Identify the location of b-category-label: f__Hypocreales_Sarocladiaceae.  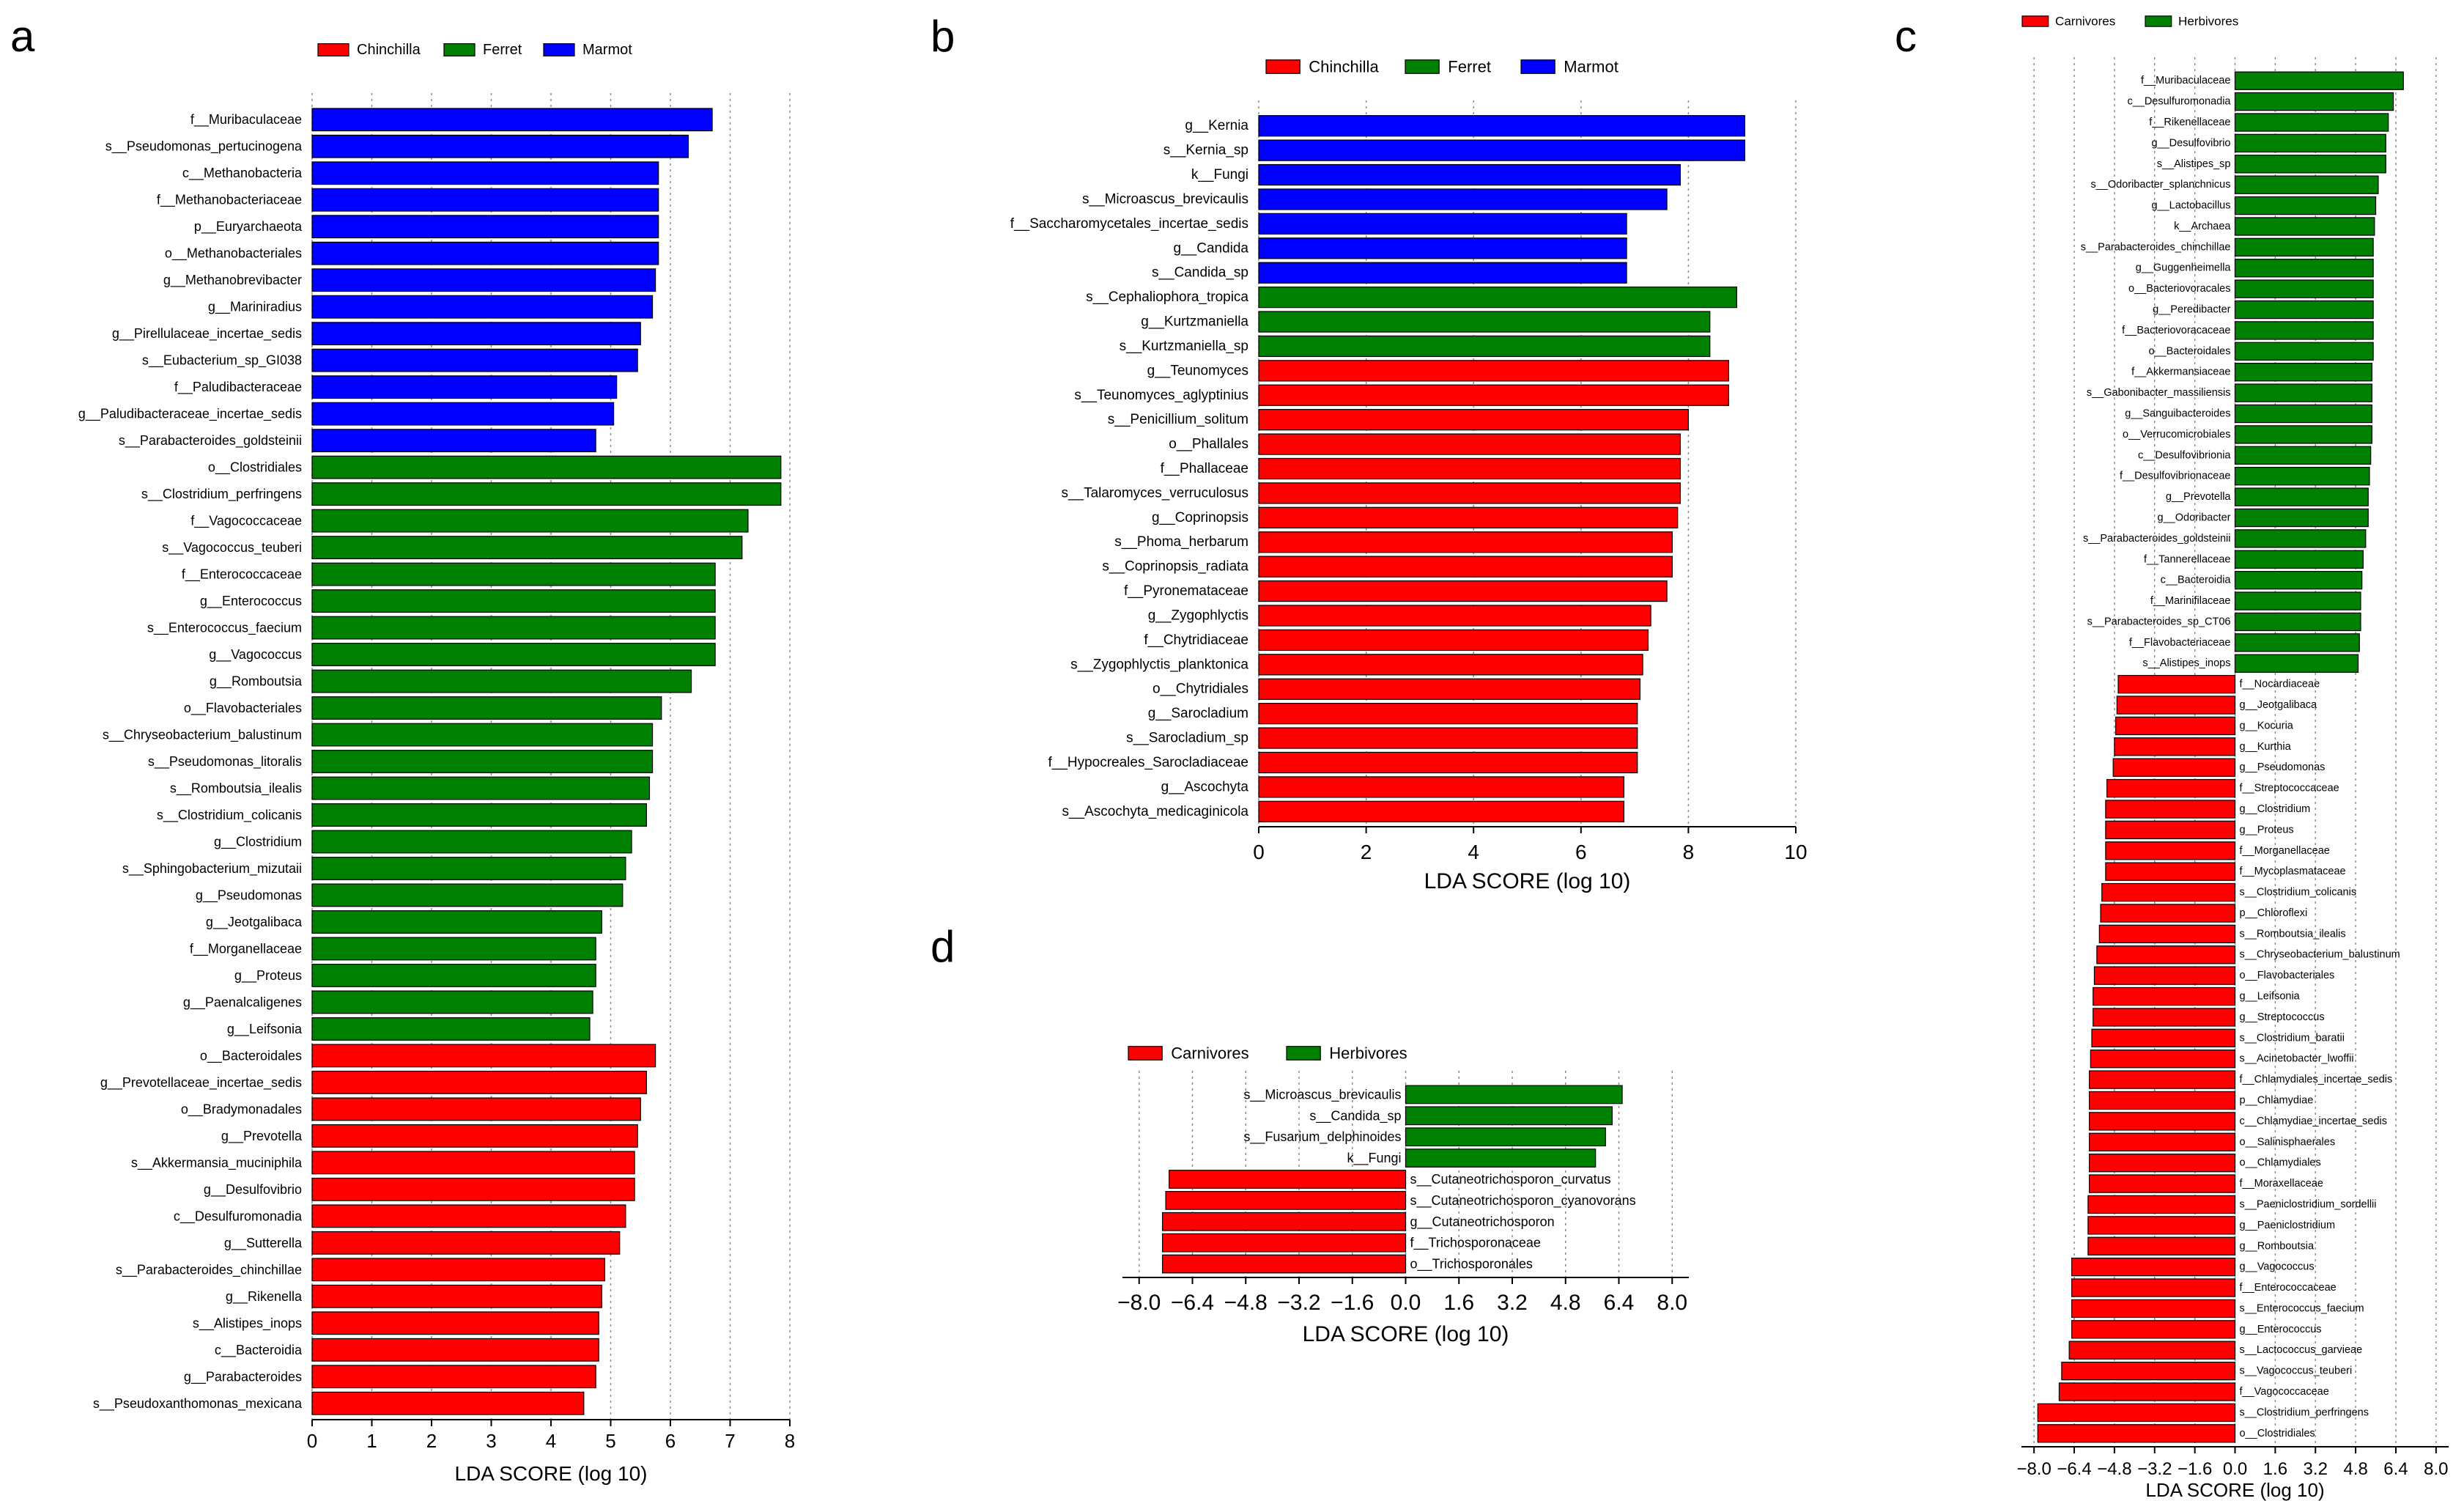
(1148, 762).